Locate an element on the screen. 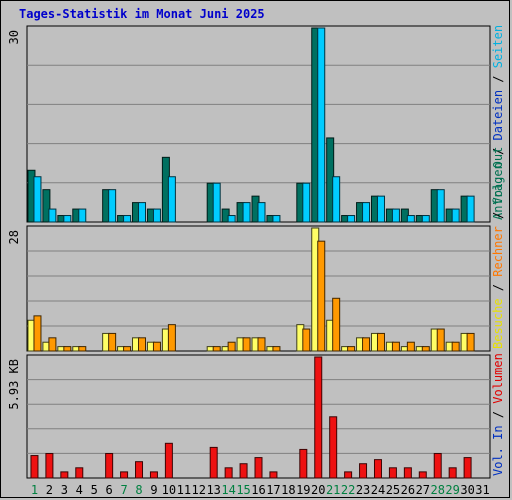 This screenshot has height=500, width=512. y-max-tick-label: 30 is located at coordinates (14, 37).